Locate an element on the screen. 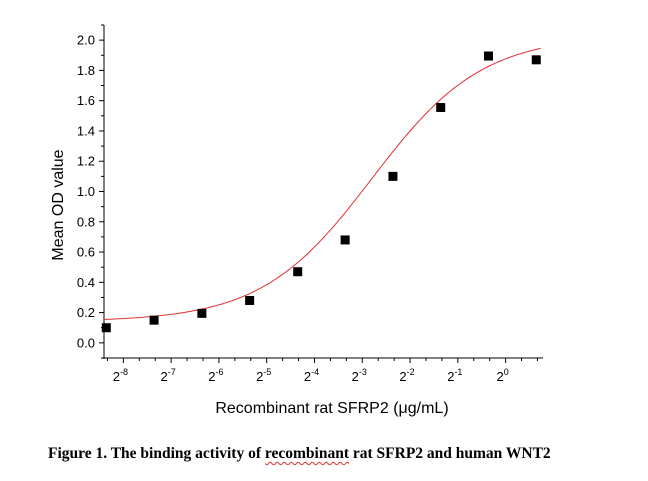 Image resolution: width=648 pixels, height=481 pixels. y-tick-label: 2.0 is located at coordinates (86, 40).